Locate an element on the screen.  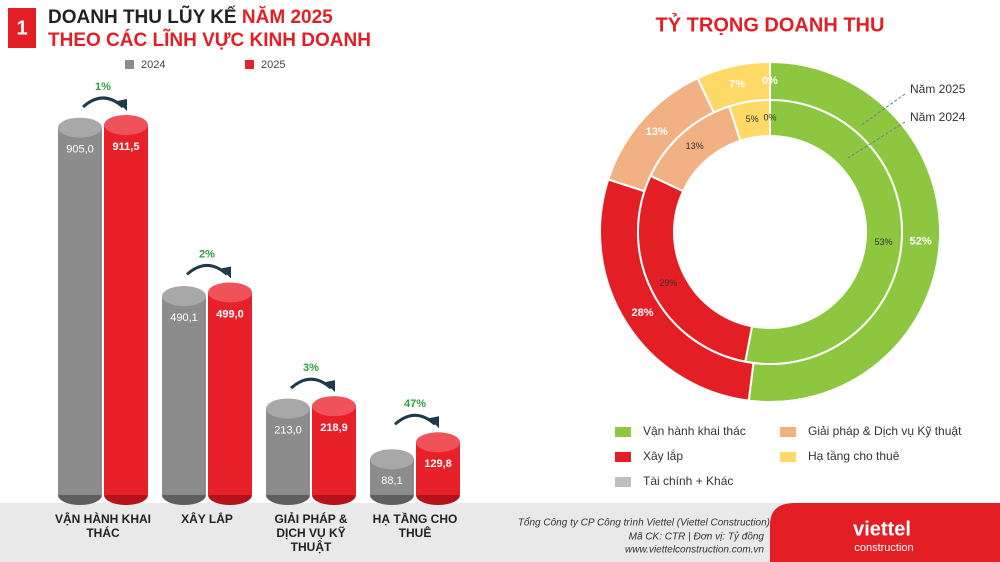
legend-label: Tài chính + Khác is located at coordinates (688, 481).